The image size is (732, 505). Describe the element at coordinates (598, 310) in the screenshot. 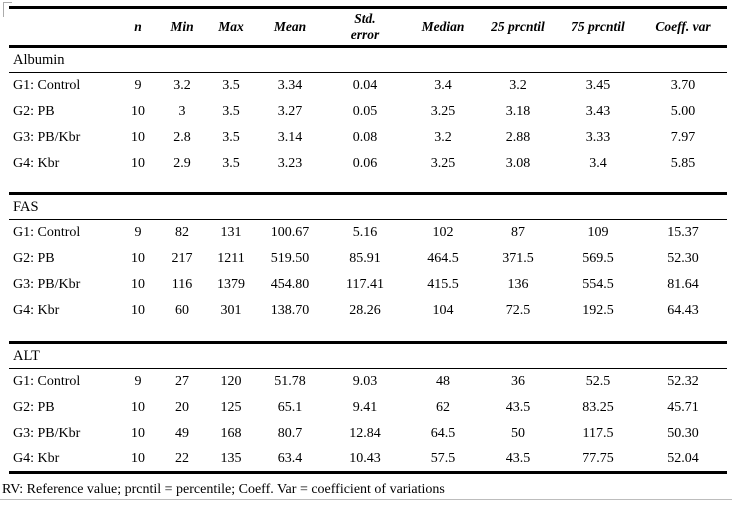

I see `value-cell: 192.5` at that location.